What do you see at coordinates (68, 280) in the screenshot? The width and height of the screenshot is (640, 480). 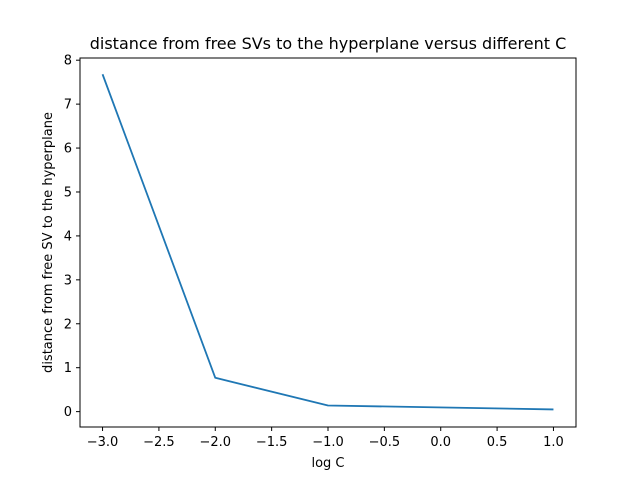 I see `y-tick-label: 3` at bounding box center [68, 280].